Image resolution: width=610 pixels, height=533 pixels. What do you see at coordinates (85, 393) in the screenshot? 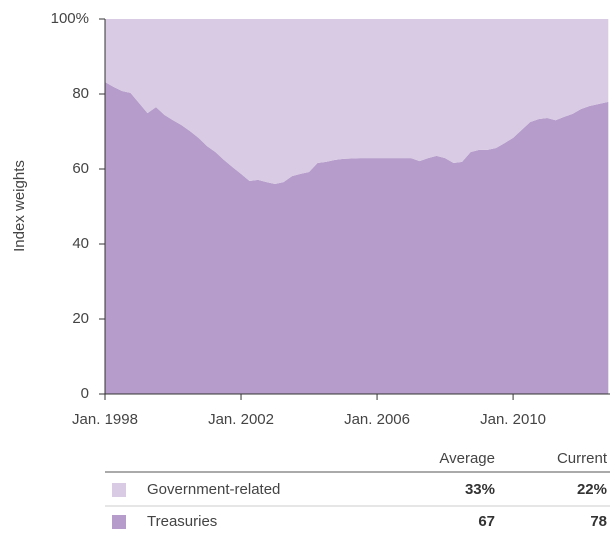
I see `y-tick-label: 0` at bounding box center [85, 393].